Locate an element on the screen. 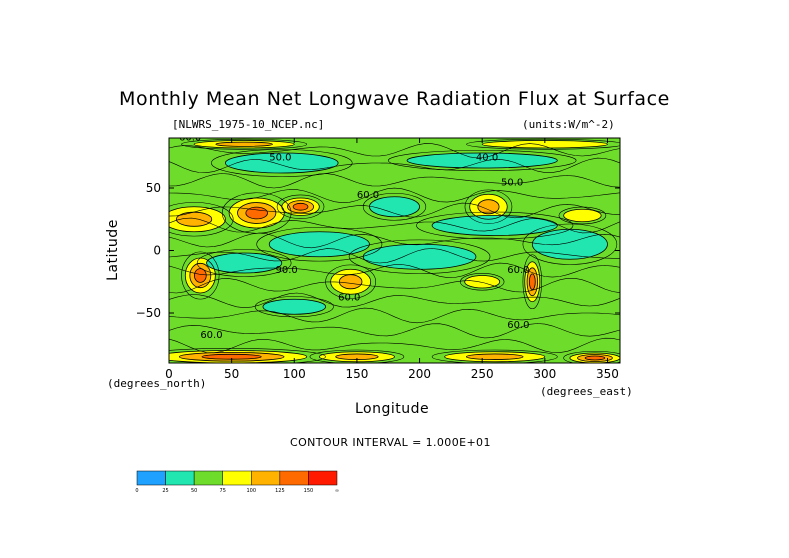 Image resolution: width=789 pixels, height=558 pixels. colorbar: 0 25 50 75 100 125 150 ∞ is located at coordinates (237, 482).